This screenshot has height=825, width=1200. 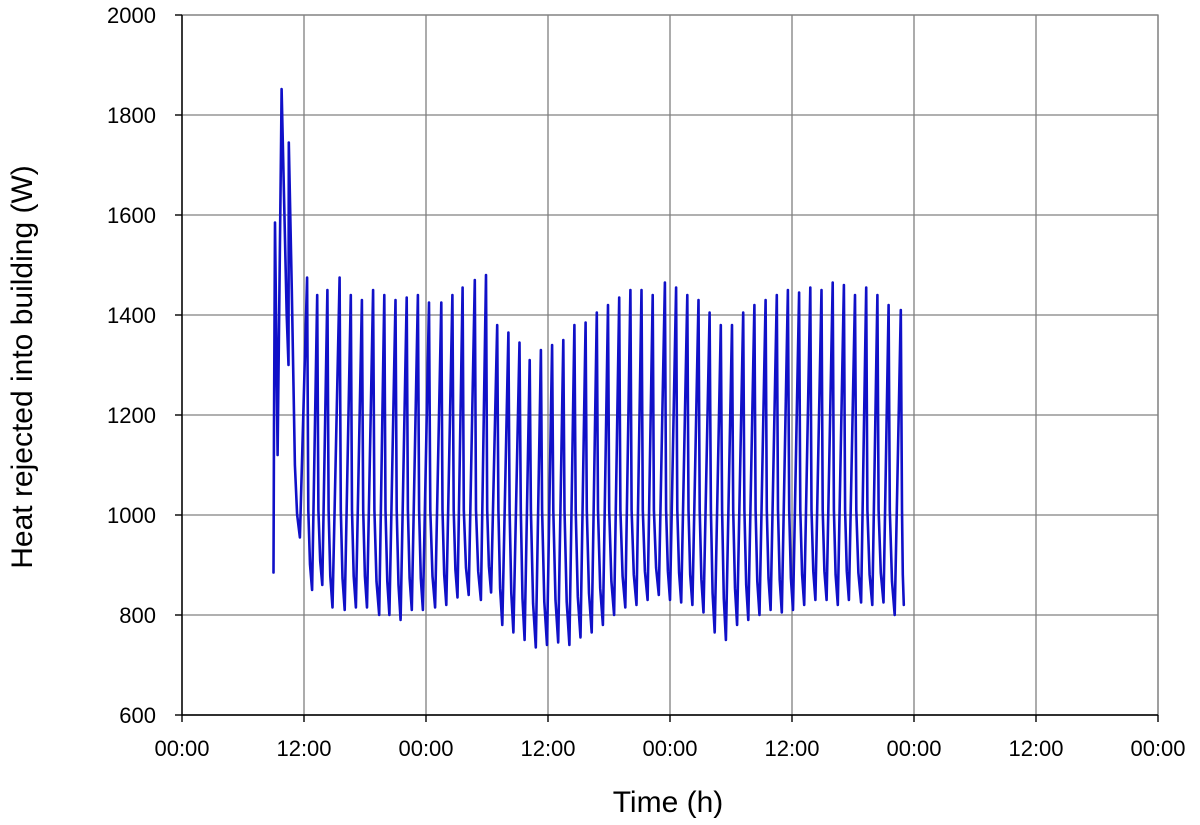 What do you see at coordinates (131, 515) in the screenshot?
I see `y-tick-label: 1000` at bounding box center [131, 515].